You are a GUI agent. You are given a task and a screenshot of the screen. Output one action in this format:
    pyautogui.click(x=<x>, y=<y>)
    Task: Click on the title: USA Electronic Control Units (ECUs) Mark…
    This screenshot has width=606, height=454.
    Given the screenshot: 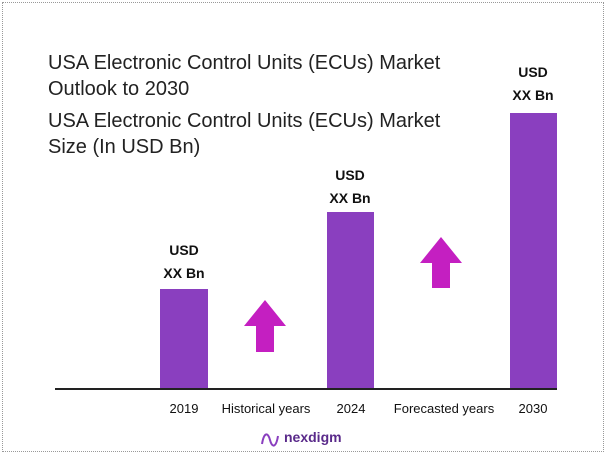 What is the action you would take?
    pyautogui.click(x=244, y=76)
    